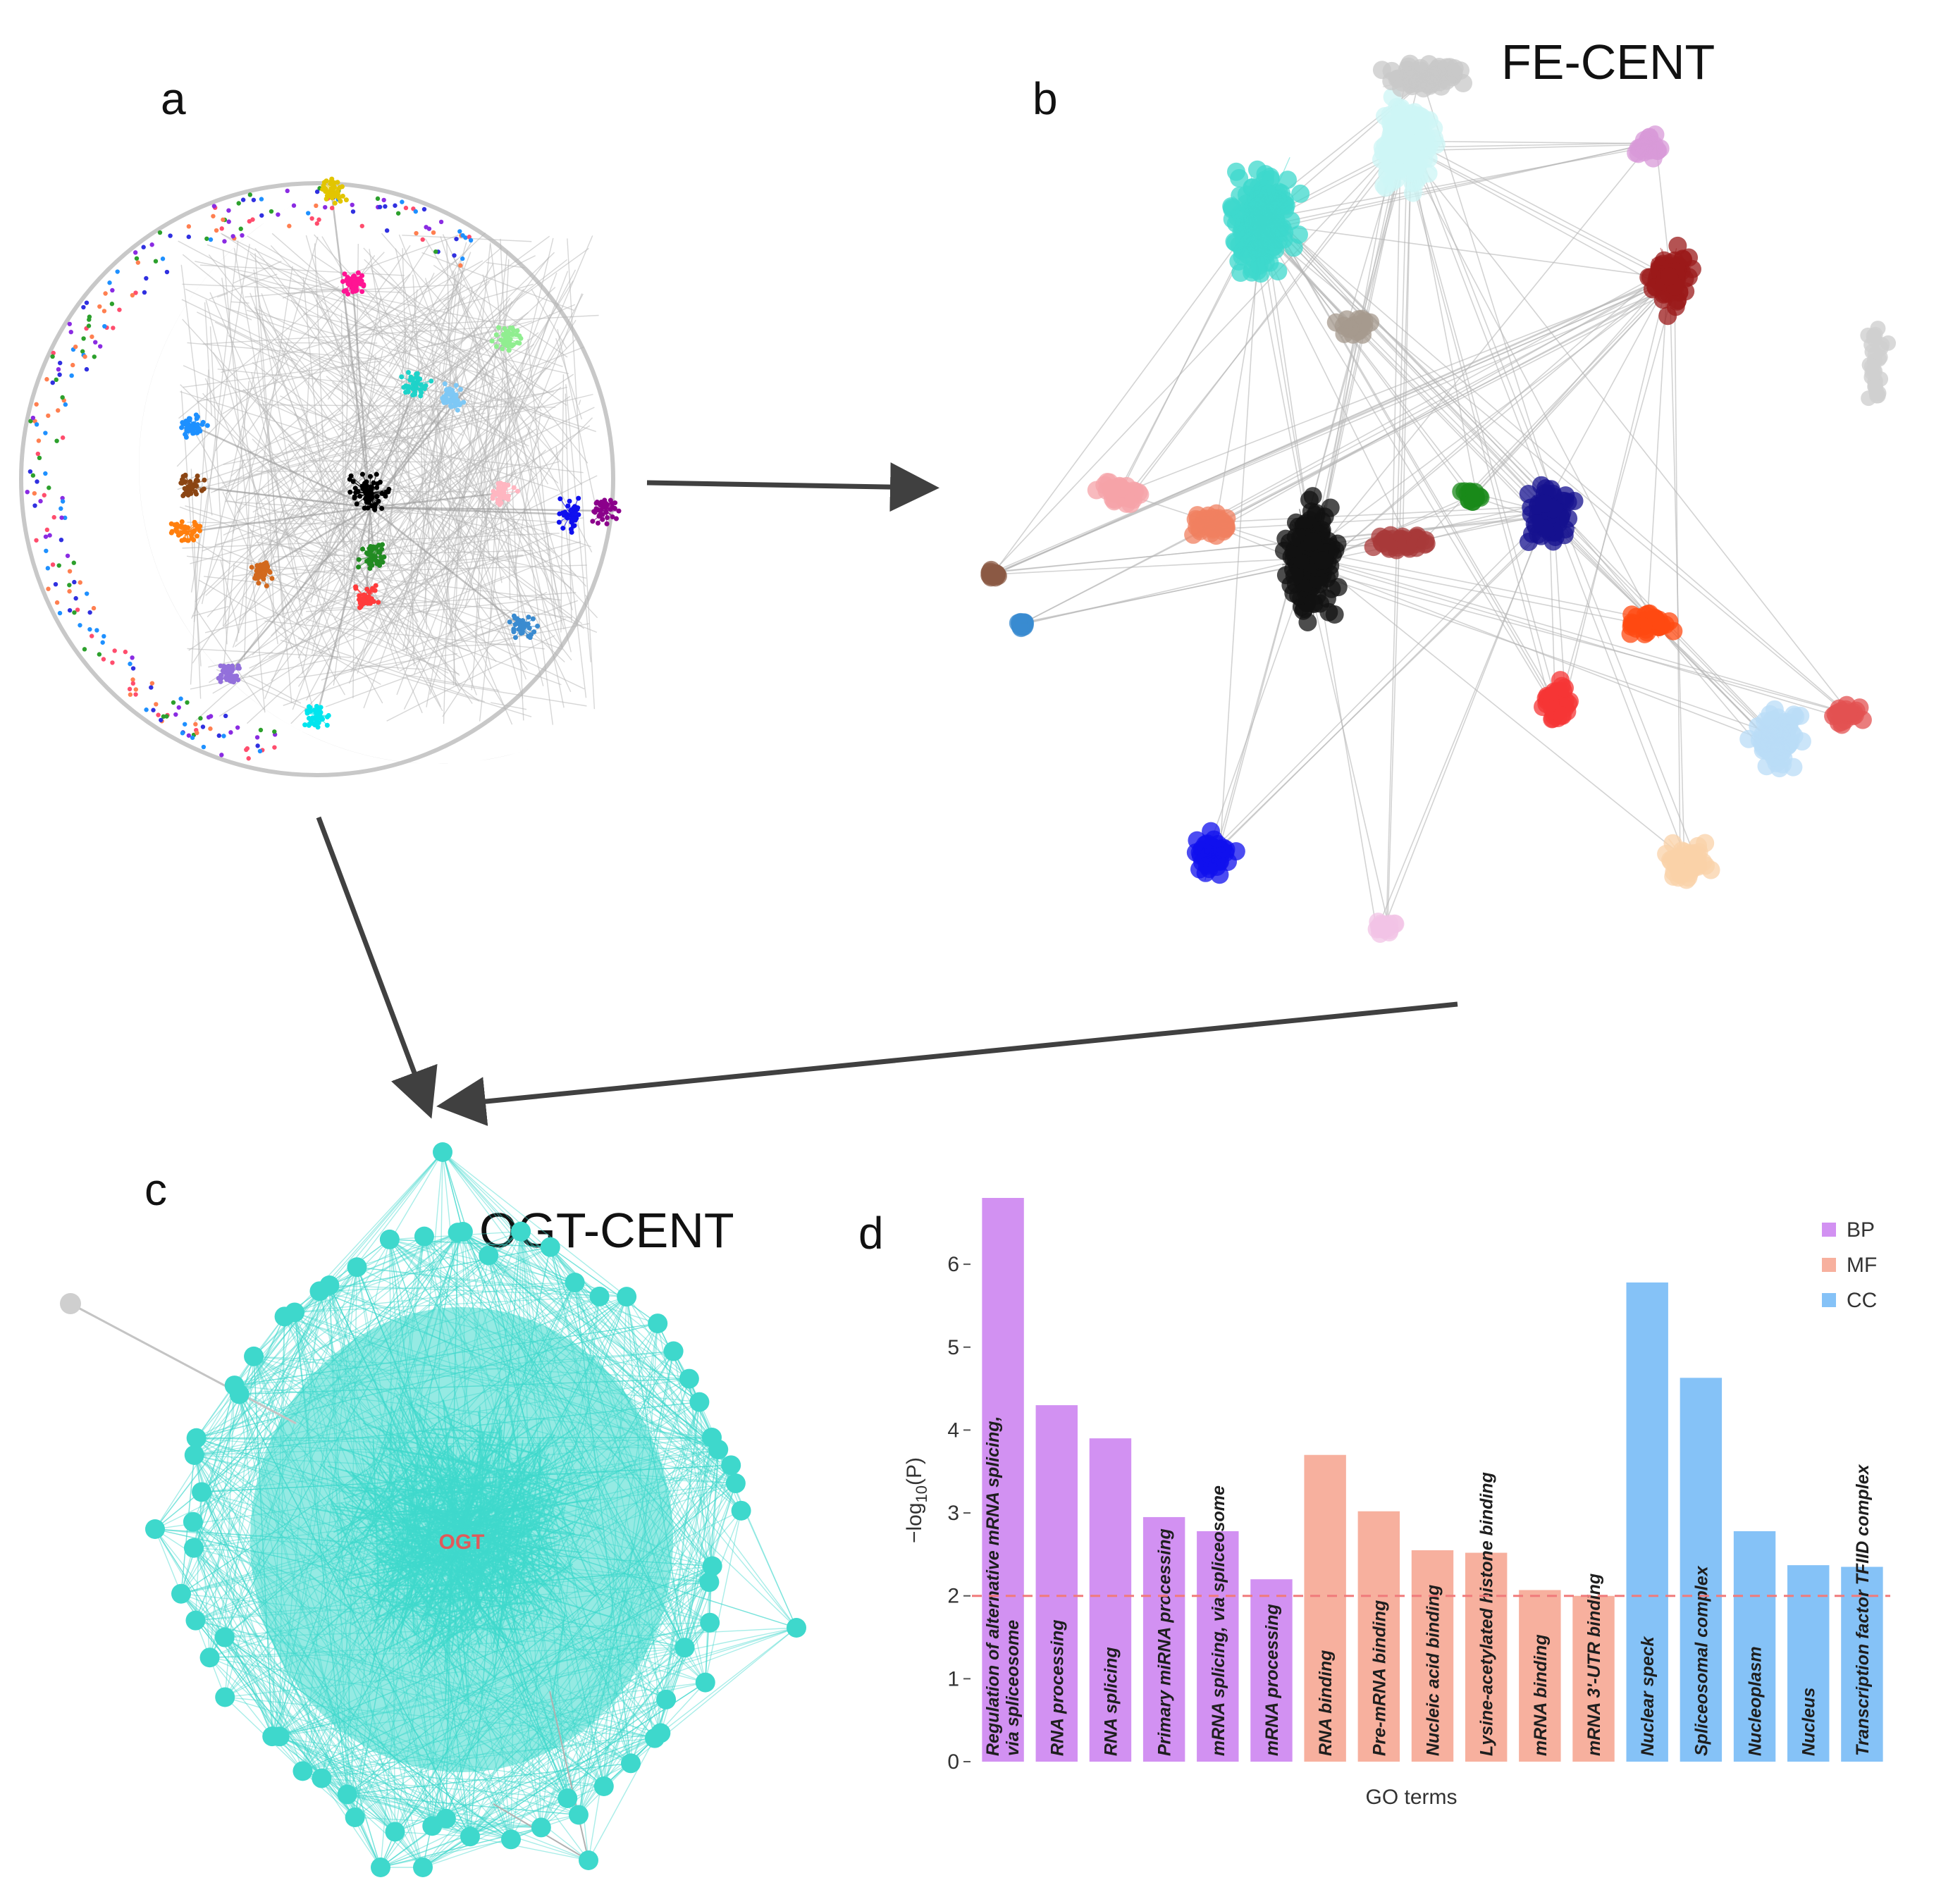  I want to click on network-b-cluster, so click(1210, 524).